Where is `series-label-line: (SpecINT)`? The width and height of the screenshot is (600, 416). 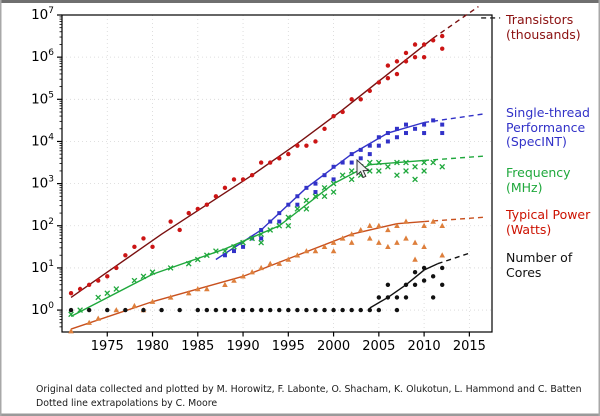 series-label-line: (SpecINT) is located at coordinates (536, 141).